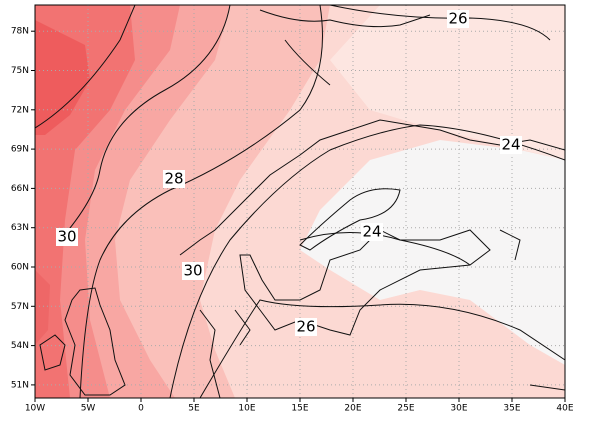 This screenshot has width=600, height=424. What do you see at coordinates (35, 409) in the screenshot?
I see `x-tick-label: 10W` at bounding box center [35, 409].